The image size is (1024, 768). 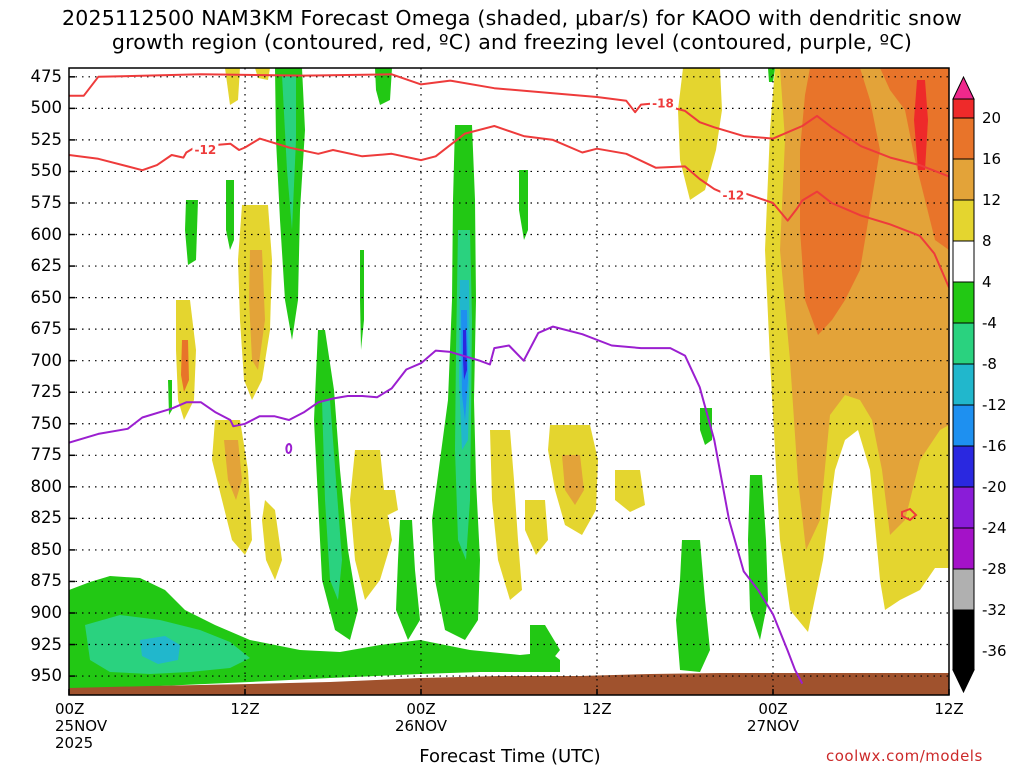 I want to click on colorbar-label: -20, so click(x=994, y=487).